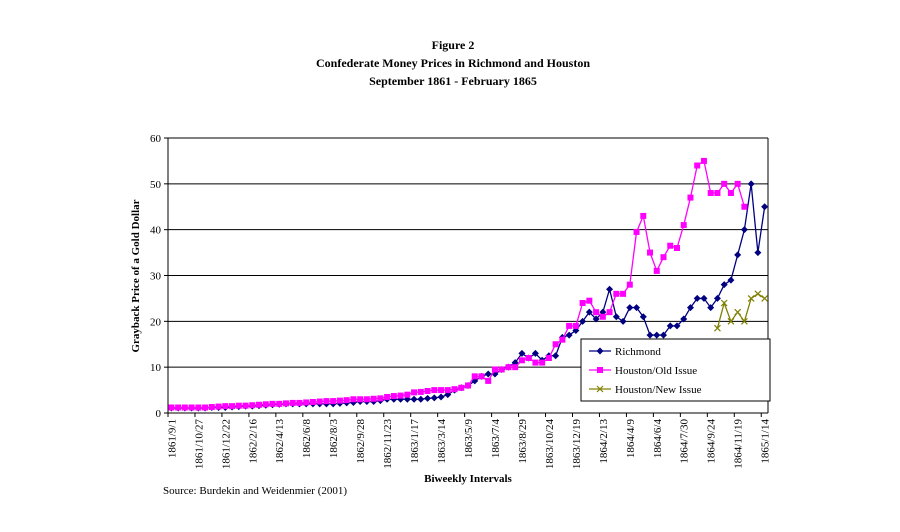 The height and width of the screenshot is (532, 900). Describe the element at coordinates (415, 441) in the screenshot. I see `x-tick-label: 1863/1/17` at that location.